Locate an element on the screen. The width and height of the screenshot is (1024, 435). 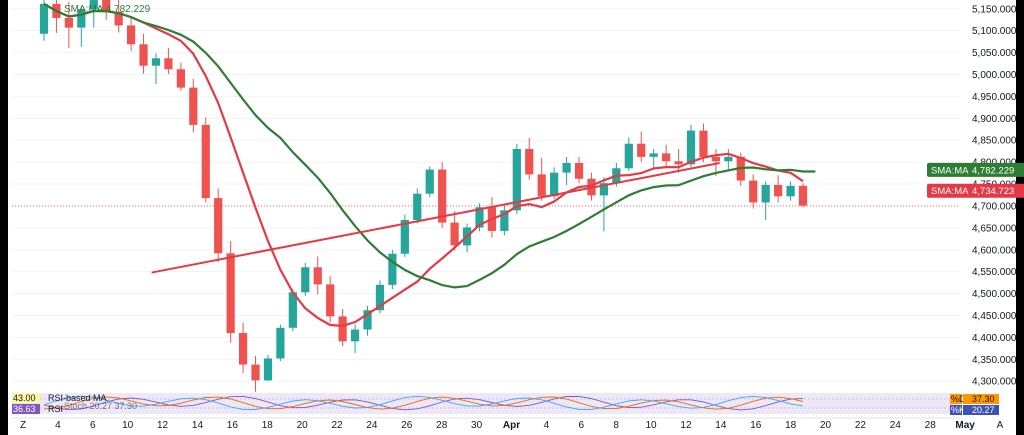
rsi-ma-value: 43.00 is located at coordinates (24, 398).